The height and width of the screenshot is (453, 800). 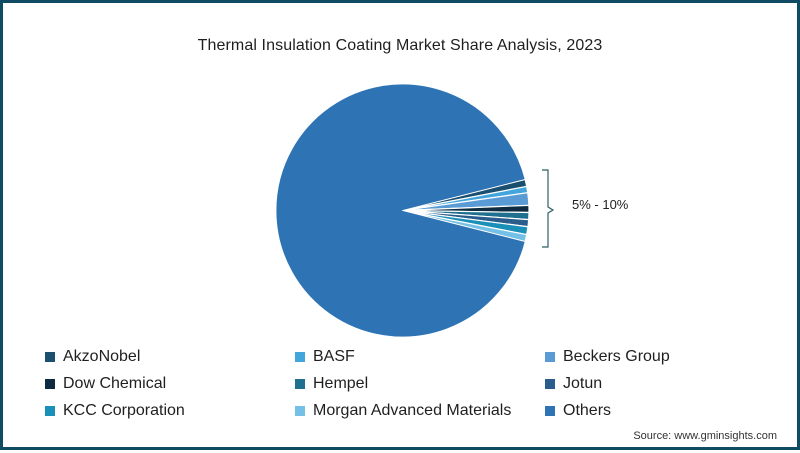 I want to click on legend-label: Others, so click(x=587, y=410).